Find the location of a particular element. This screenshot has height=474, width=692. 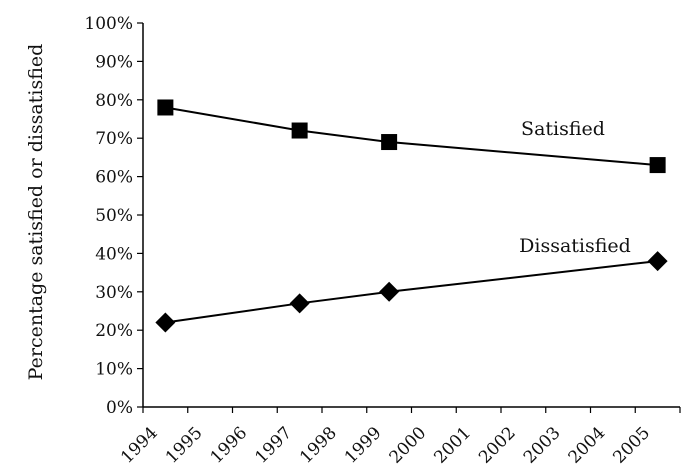

y-tick-label: 80% is located at coordinates (114, 101).